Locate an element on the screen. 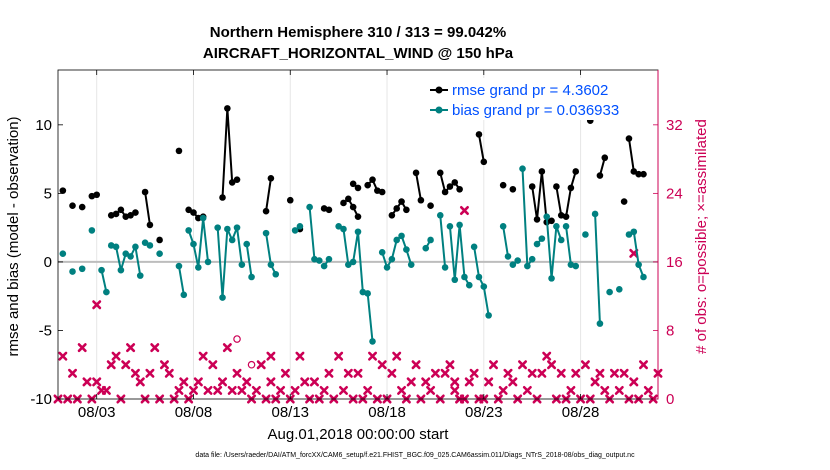 Image resolution: width=830 pixels, height=470 pixels. y-tick-label-left: -5 is located at coordinates (45, 330).